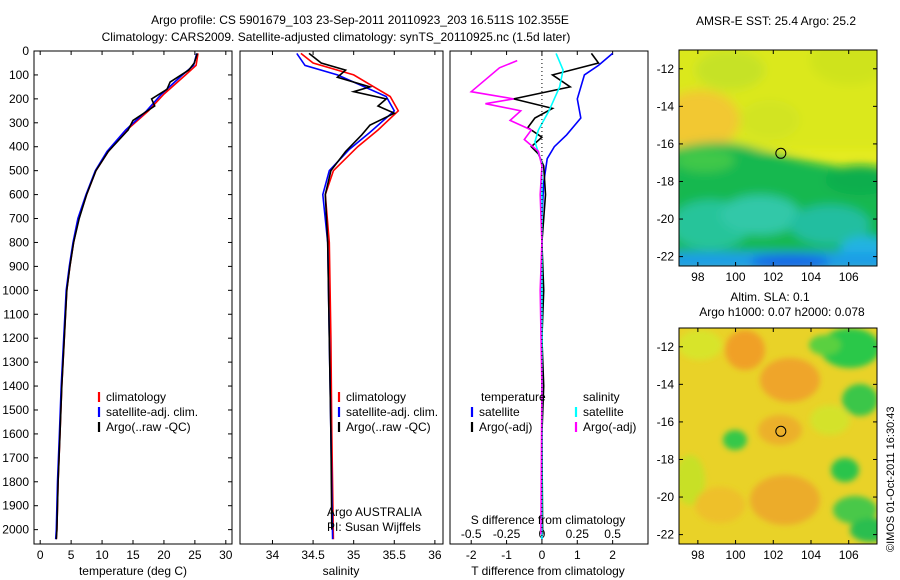 The height and width of the screenshot is (580, 900). What do you see at coordinates (15, 458) in the screenshot?
I see `depth-tick-label: 1700` at bounding box center [15, 458].